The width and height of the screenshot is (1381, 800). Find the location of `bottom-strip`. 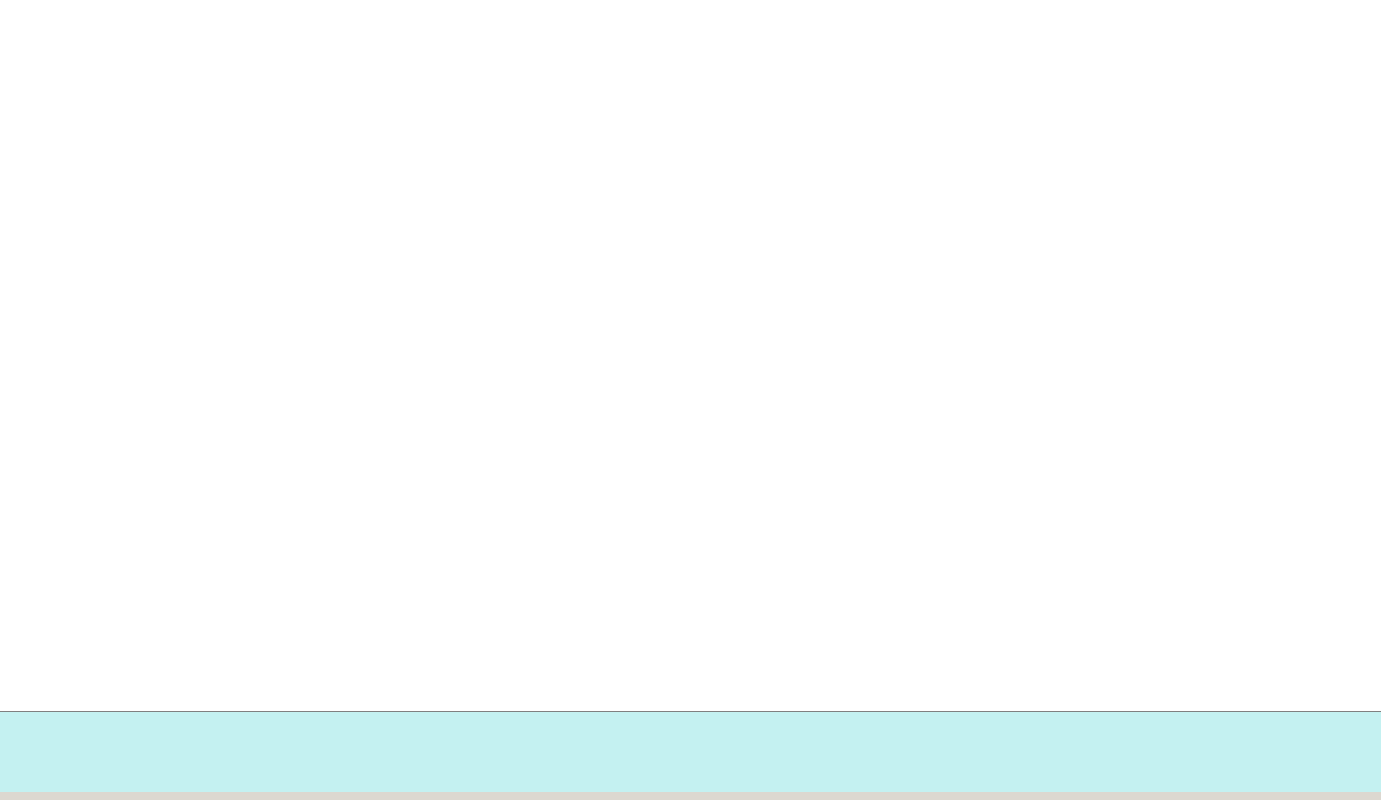

bottom-strip is located at coordinates (690, 796).